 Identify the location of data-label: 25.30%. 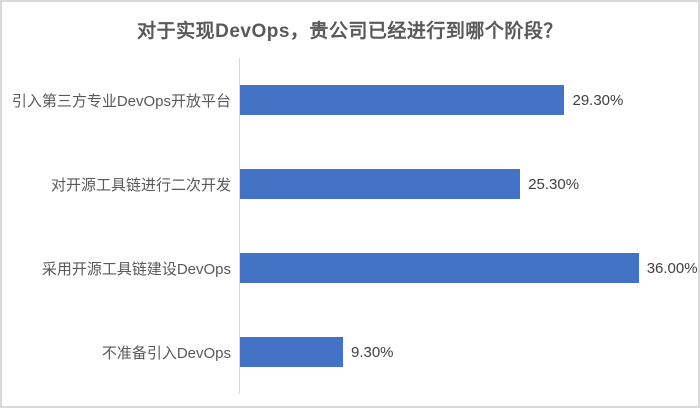
(554, 184).